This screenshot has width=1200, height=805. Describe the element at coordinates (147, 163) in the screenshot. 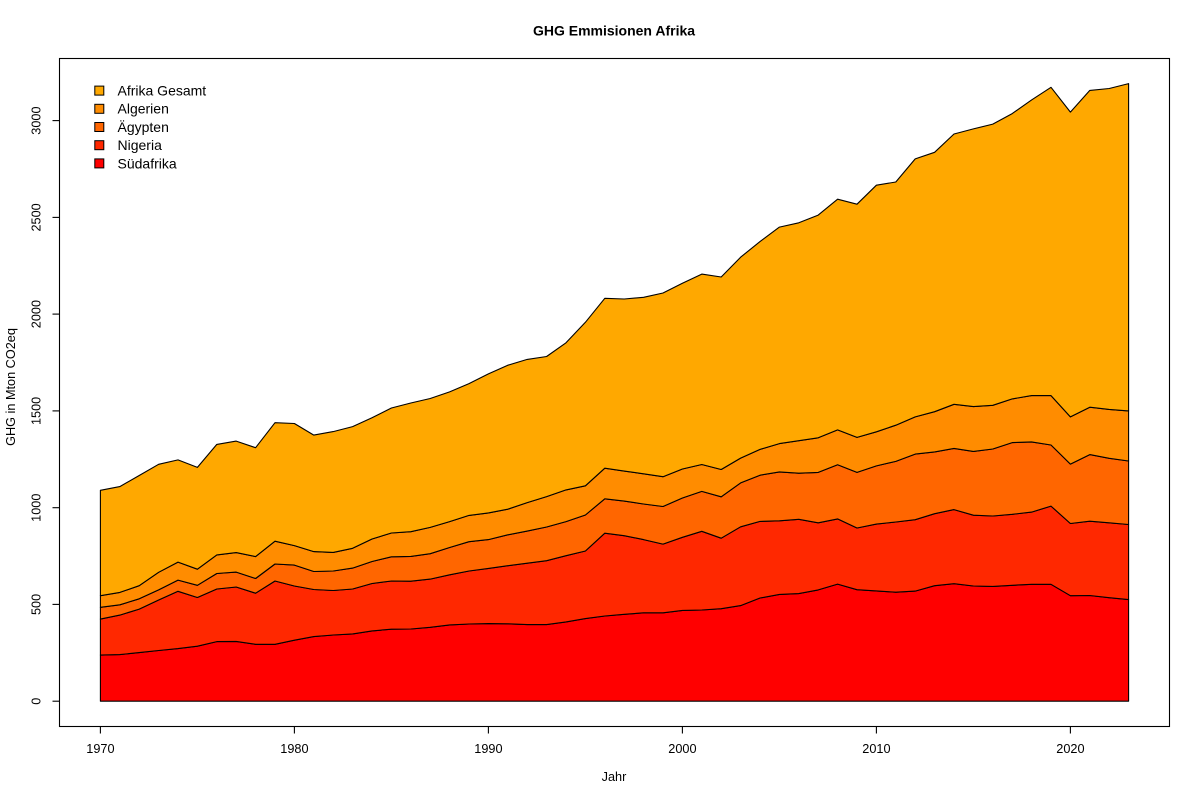

I see `svg-text: Südafrika` at that location.